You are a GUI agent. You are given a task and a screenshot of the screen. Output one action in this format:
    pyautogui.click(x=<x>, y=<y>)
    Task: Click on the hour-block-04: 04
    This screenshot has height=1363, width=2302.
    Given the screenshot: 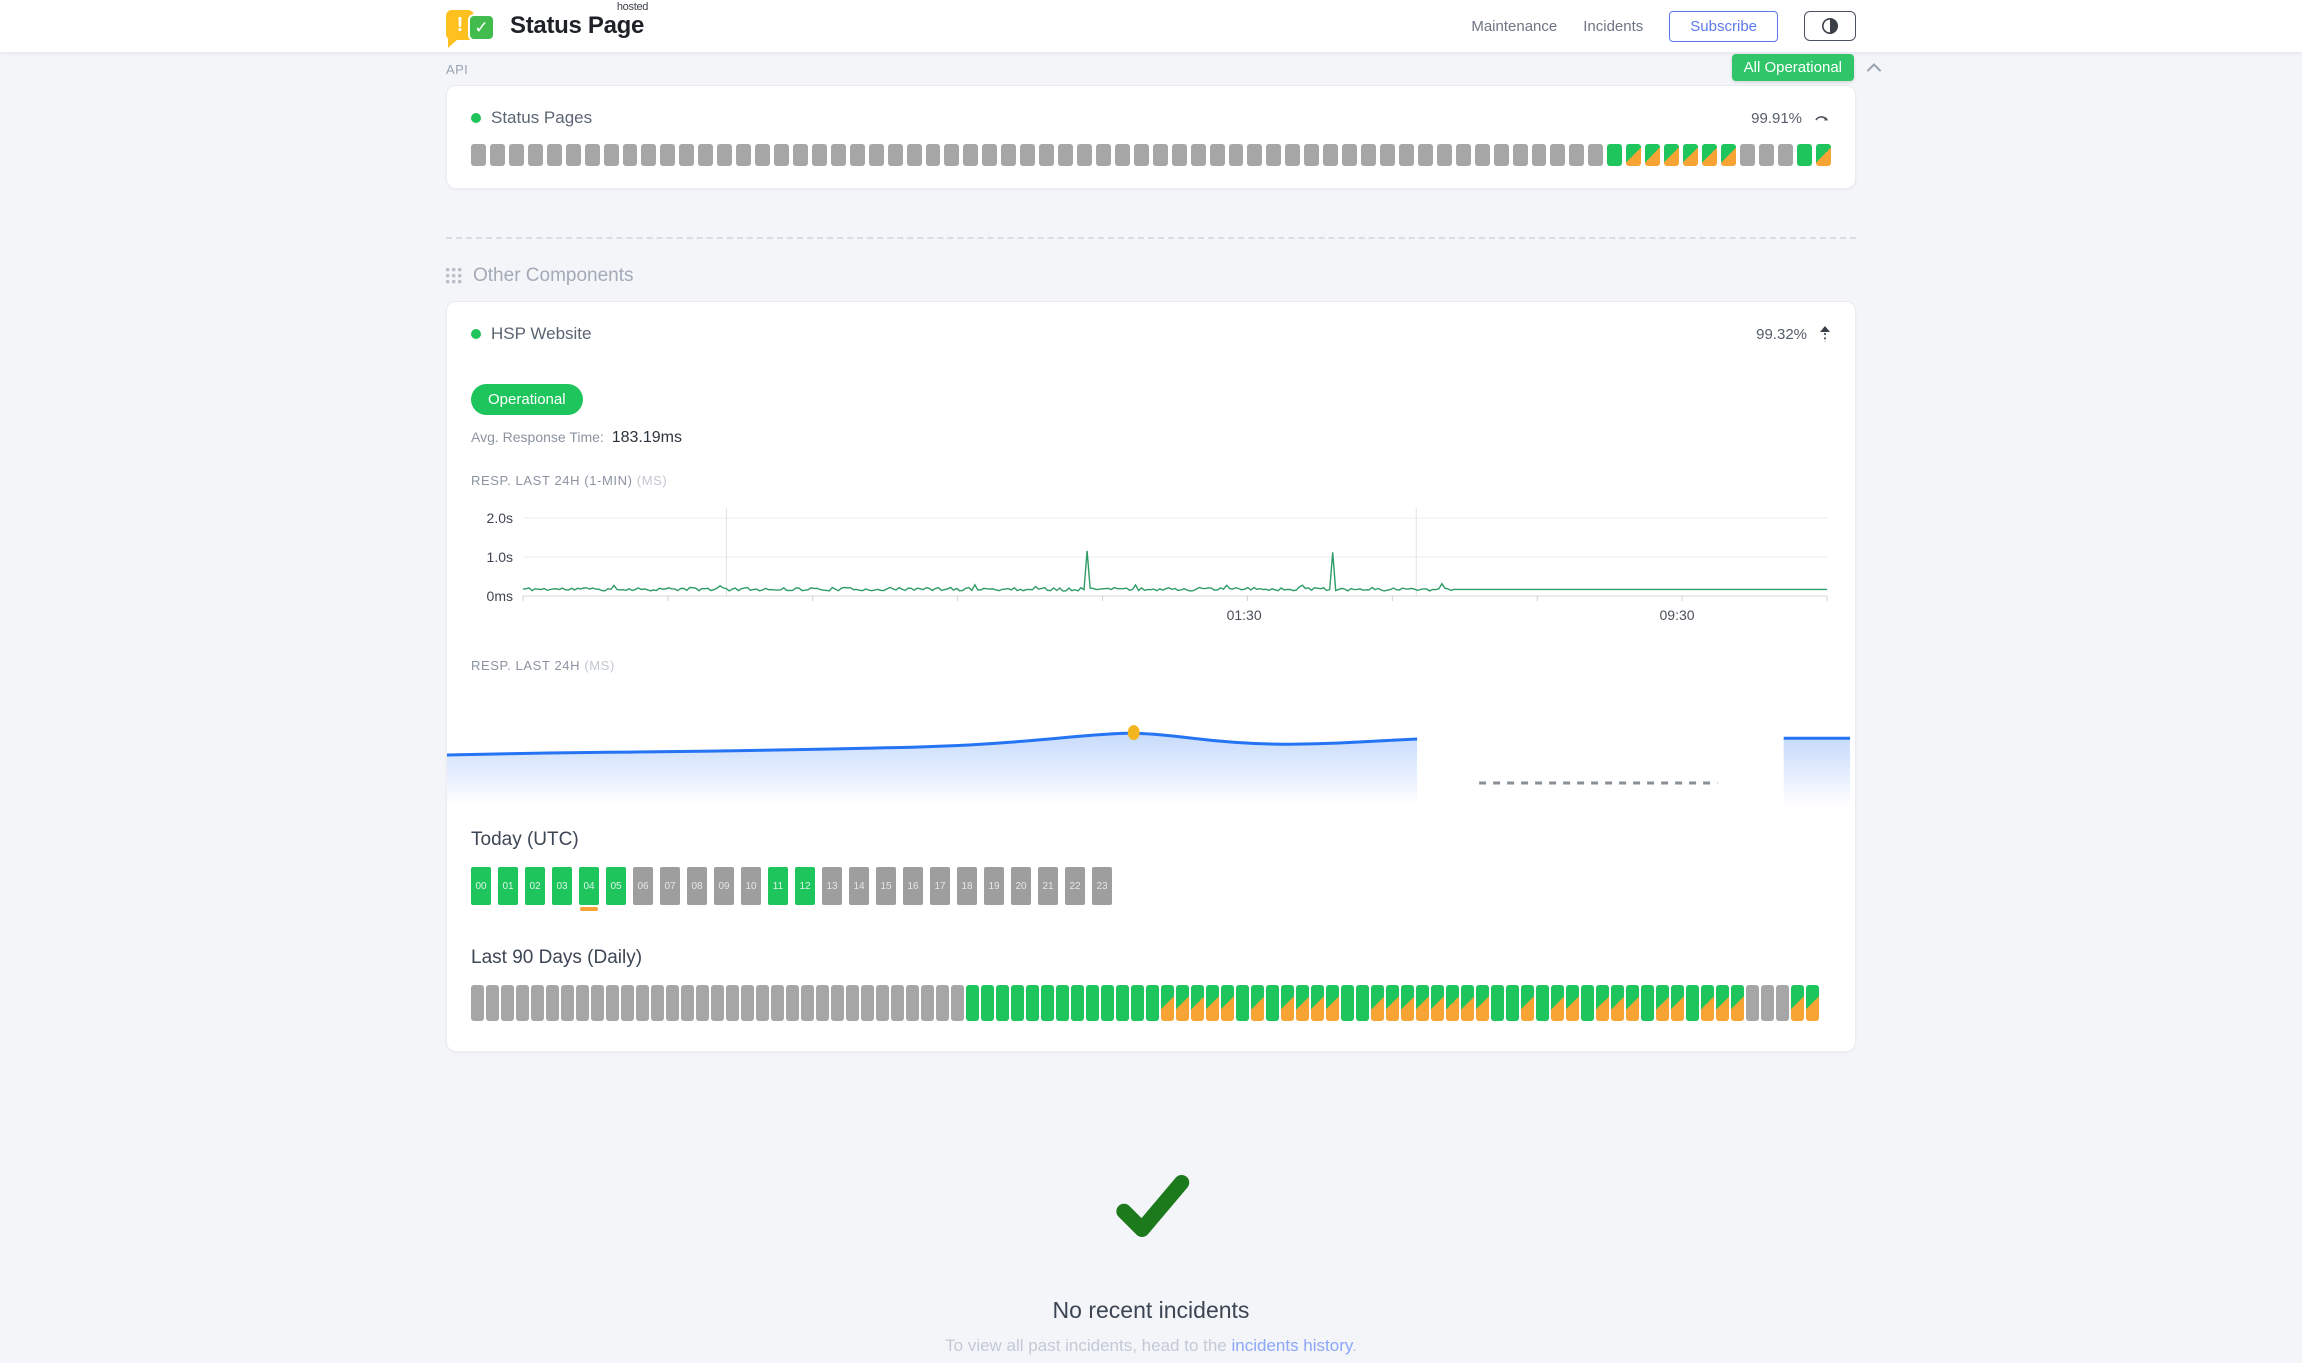 What is the action you would take?
    pyautogui.click(x=589, y=889)
    